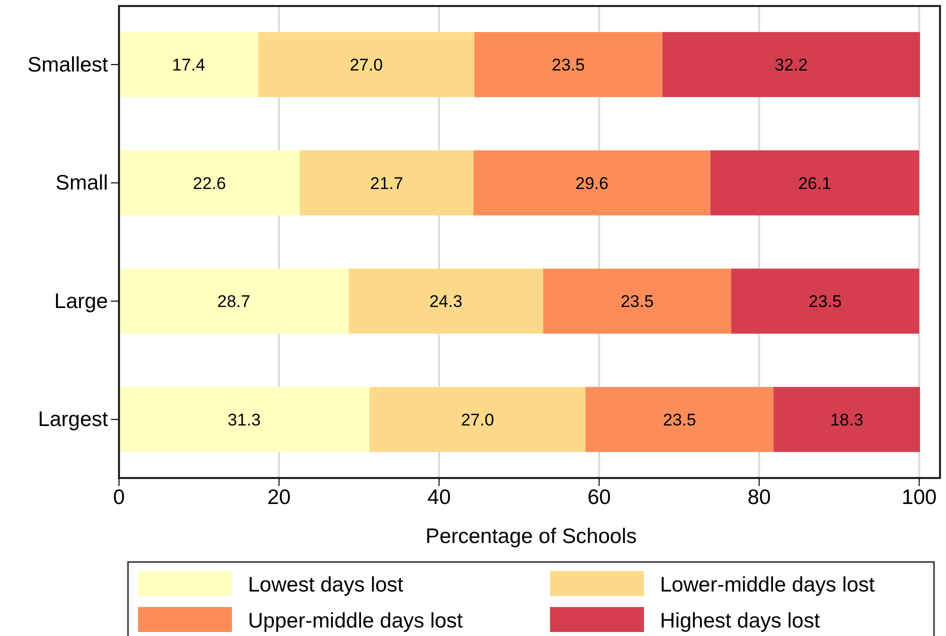 The width and height of the screenshot is (946, 636). I want to click on data-label: 28.7, so click(233, 302).